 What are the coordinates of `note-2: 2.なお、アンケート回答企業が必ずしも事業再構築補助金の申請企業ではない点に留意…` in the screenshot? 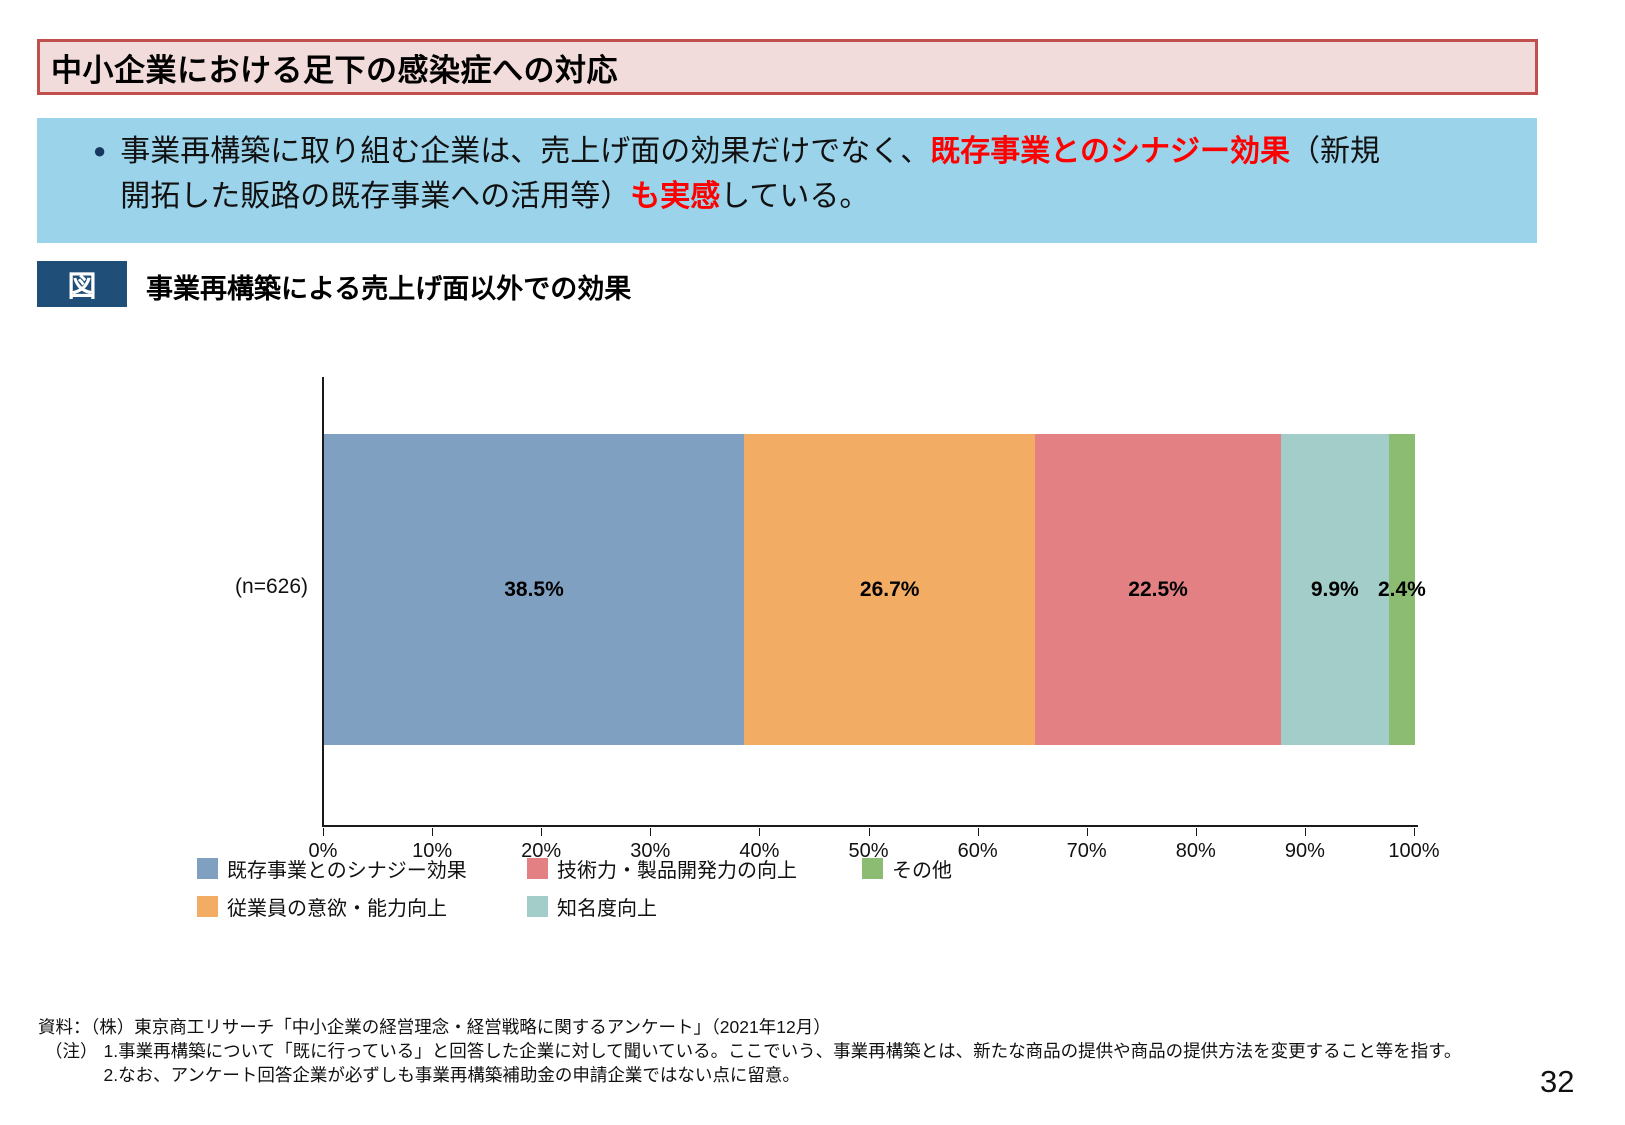 It's located at (451, 1074).